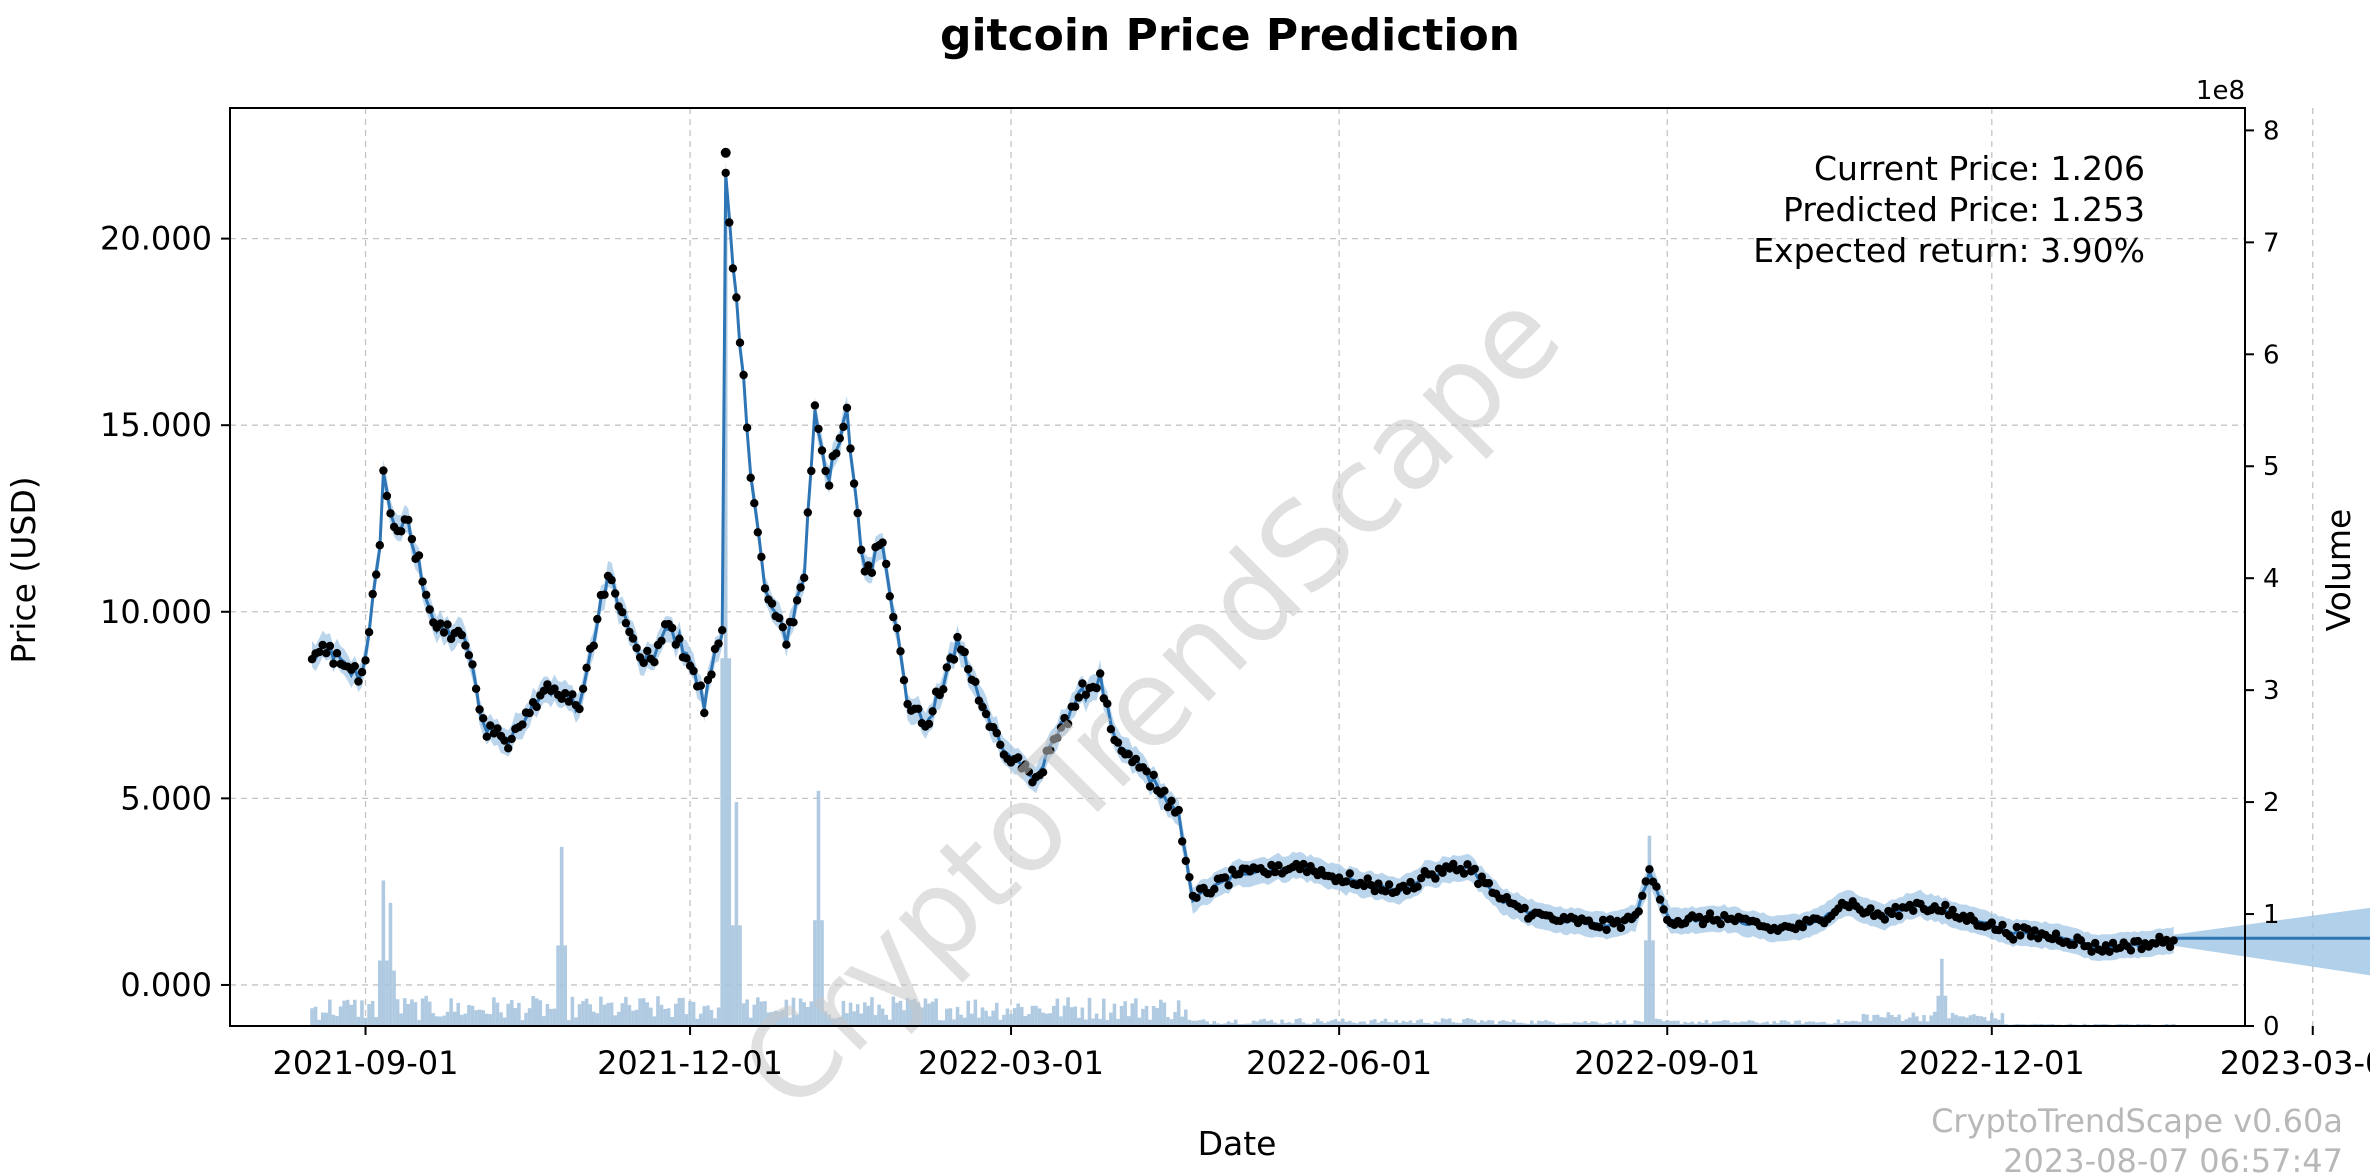  Describe the element at coordinates (166, 985) in the screenshot. I see `y-tick-label: 0.000` at that location.